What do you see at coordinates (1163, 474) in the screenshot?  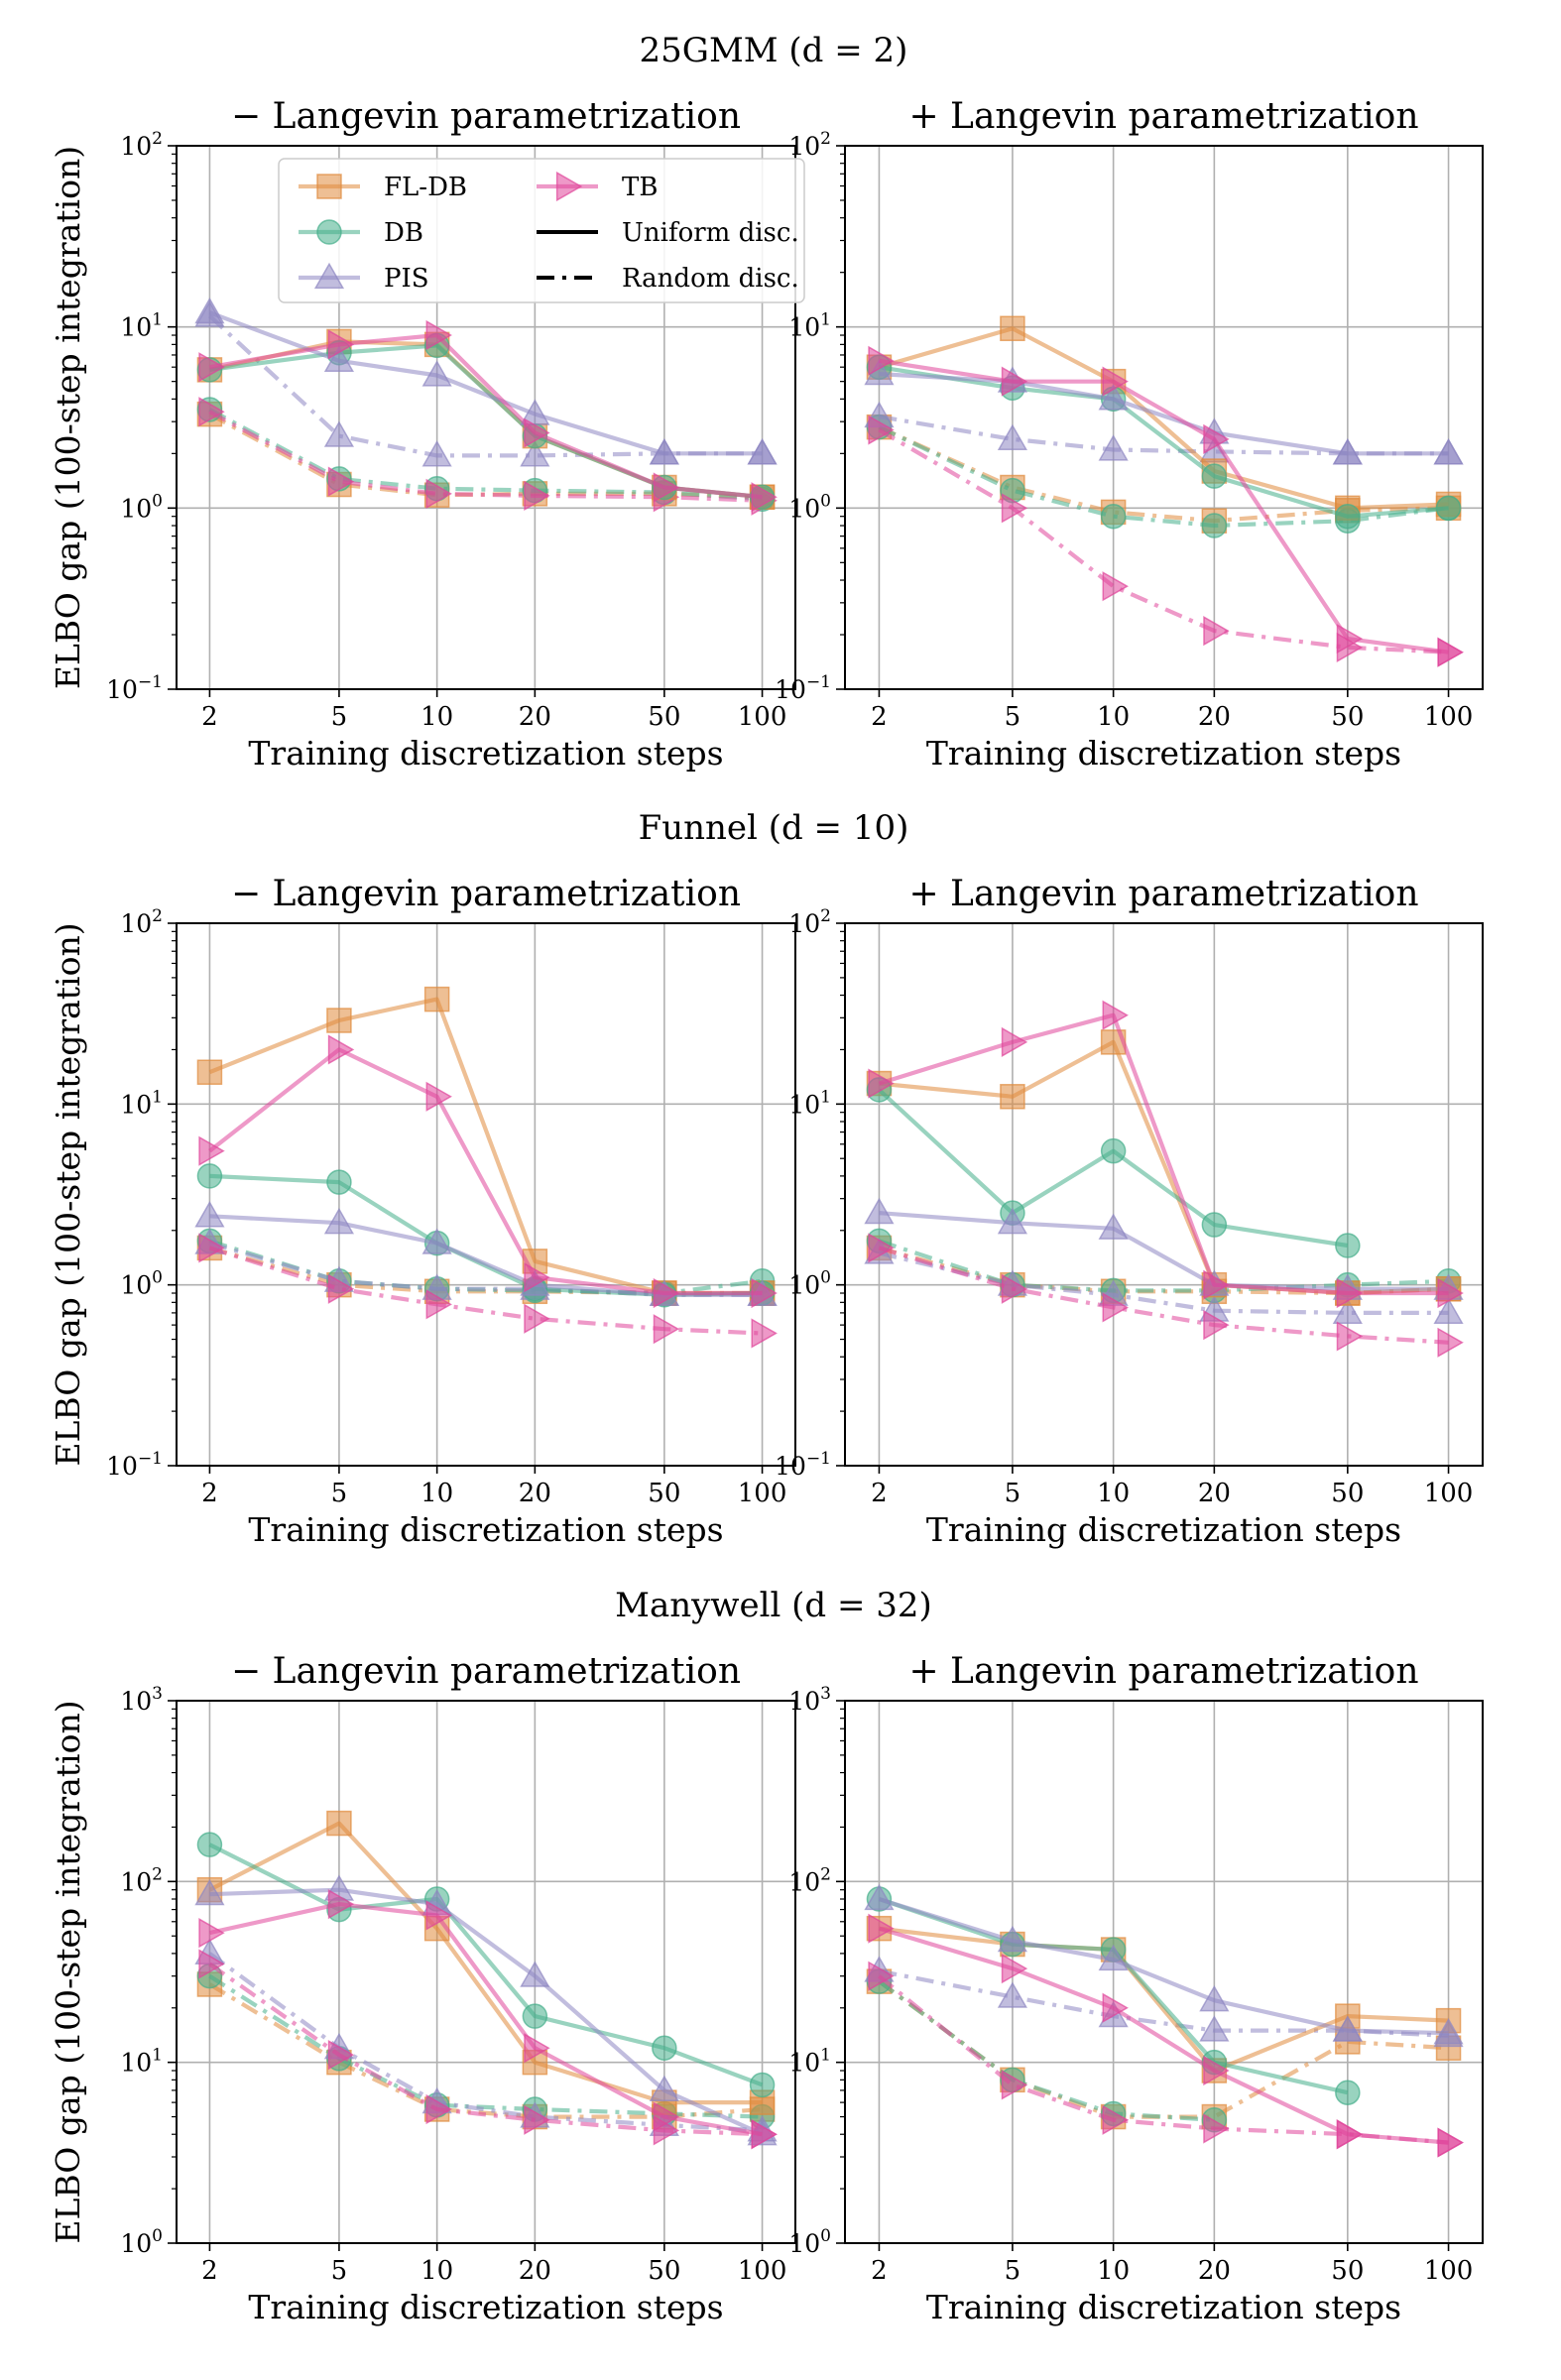 I see `series-fl-db-random-line` at bounding box center [1163, 474].